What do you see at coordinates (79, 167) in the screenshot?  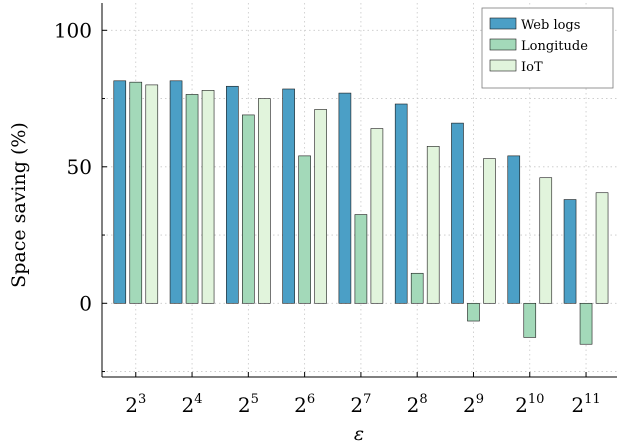 I see `y-tick-label: 50` at bounding box center [79, 167].